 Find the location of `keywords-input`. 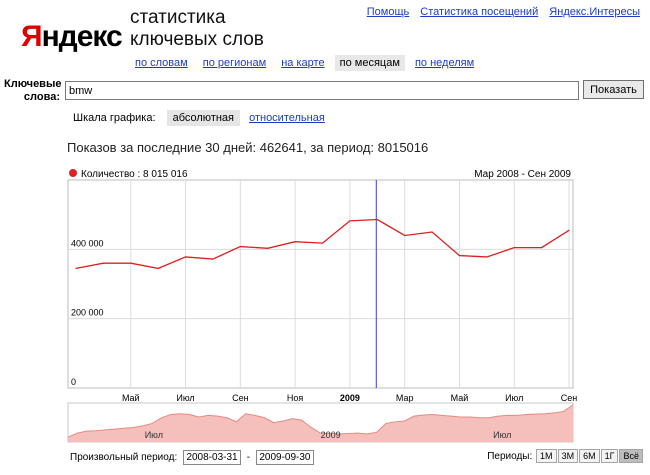

keywords-input is located at coordinates (322, 90).